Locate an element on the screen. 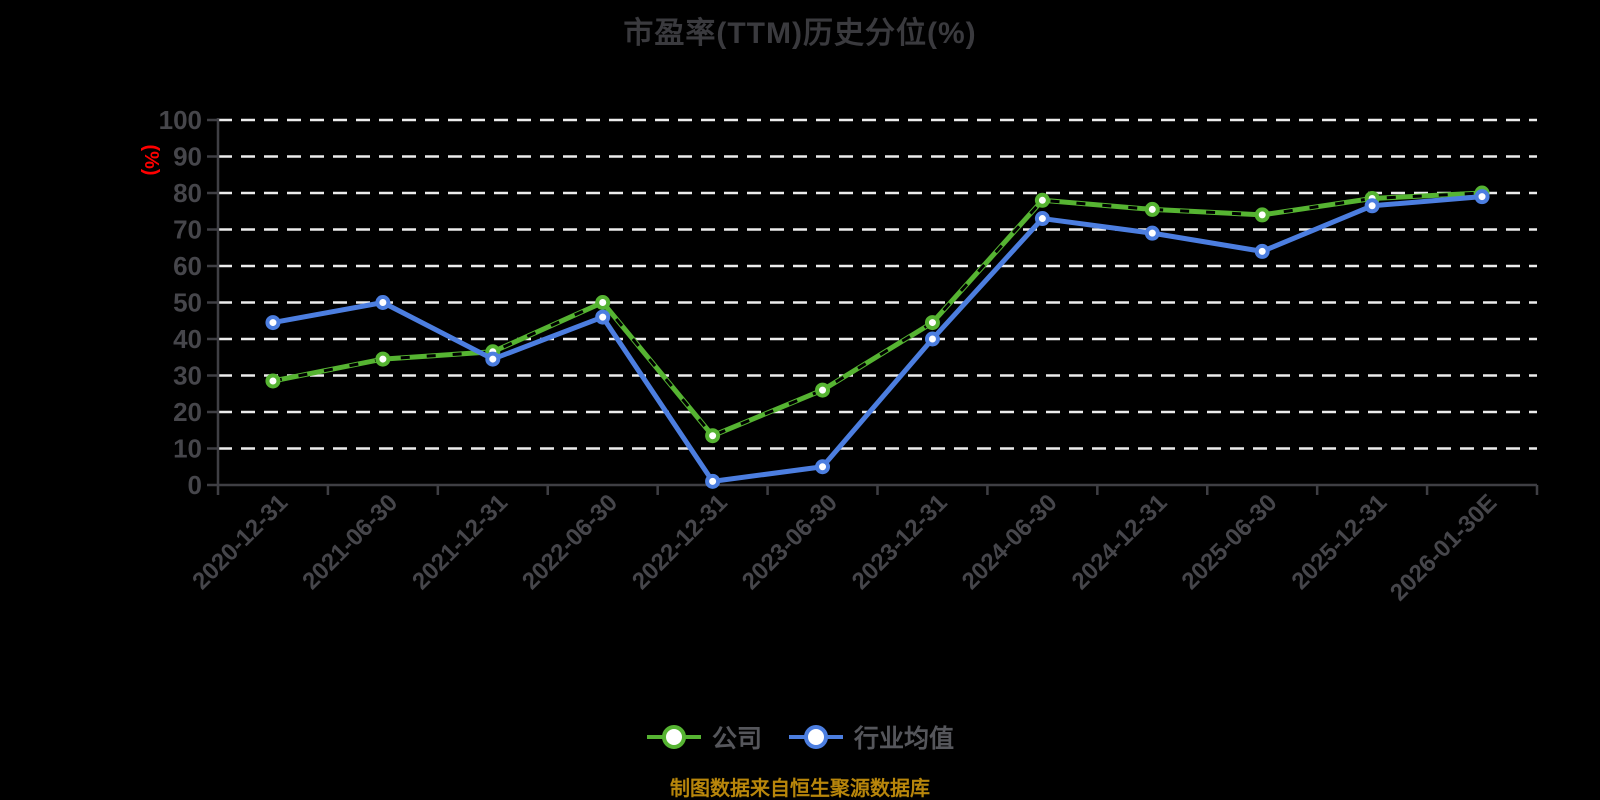  y-tick-label: 10 is located at coordinates (187, 449).